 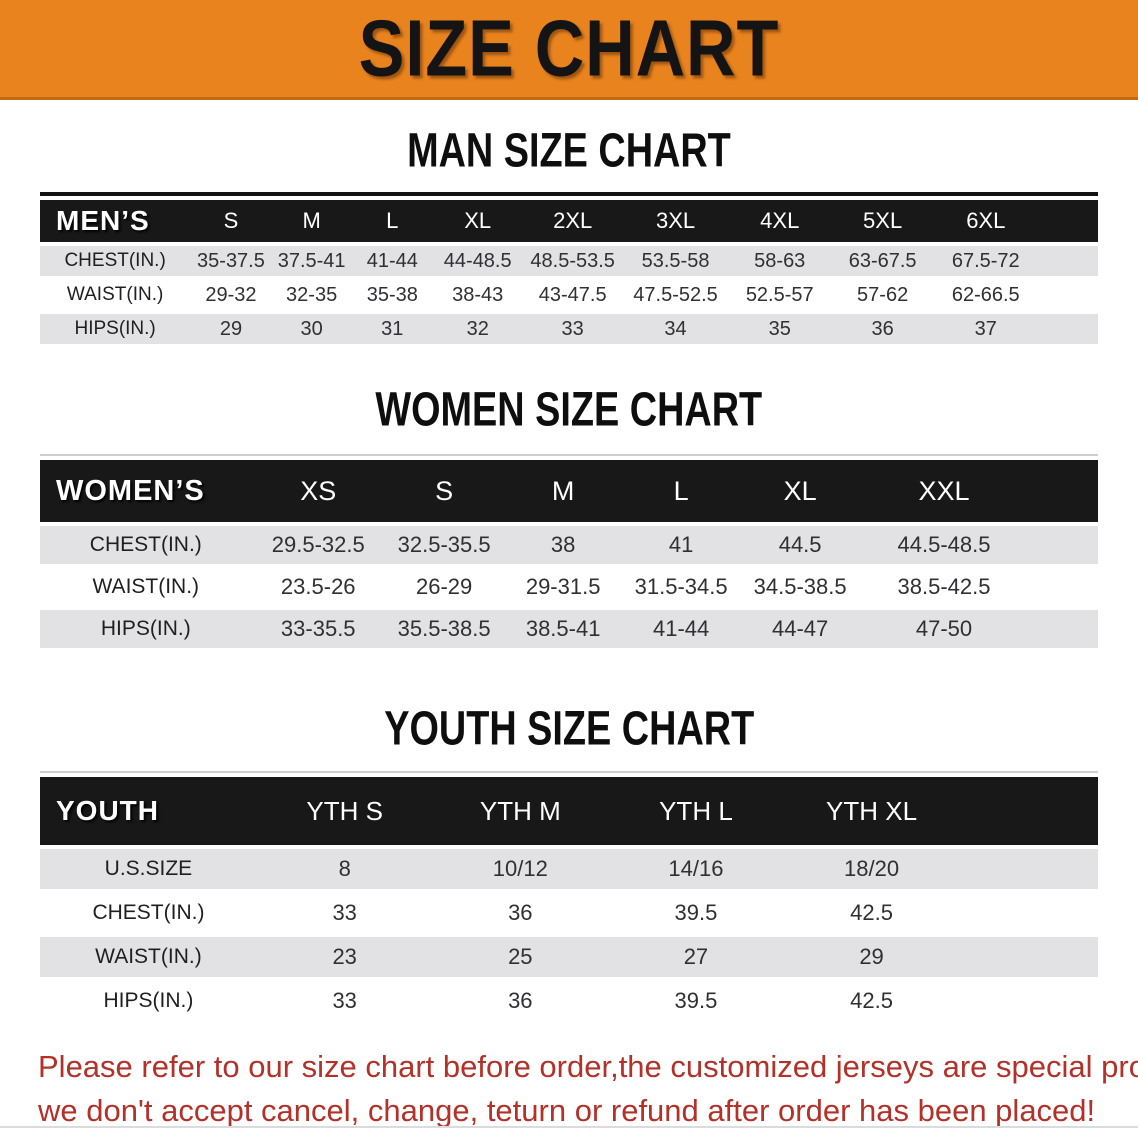 What do you see at coordinates (312, 294) in the screenshot?
I see `size-value-cell: 32-35` at bounding box center [312, 294].